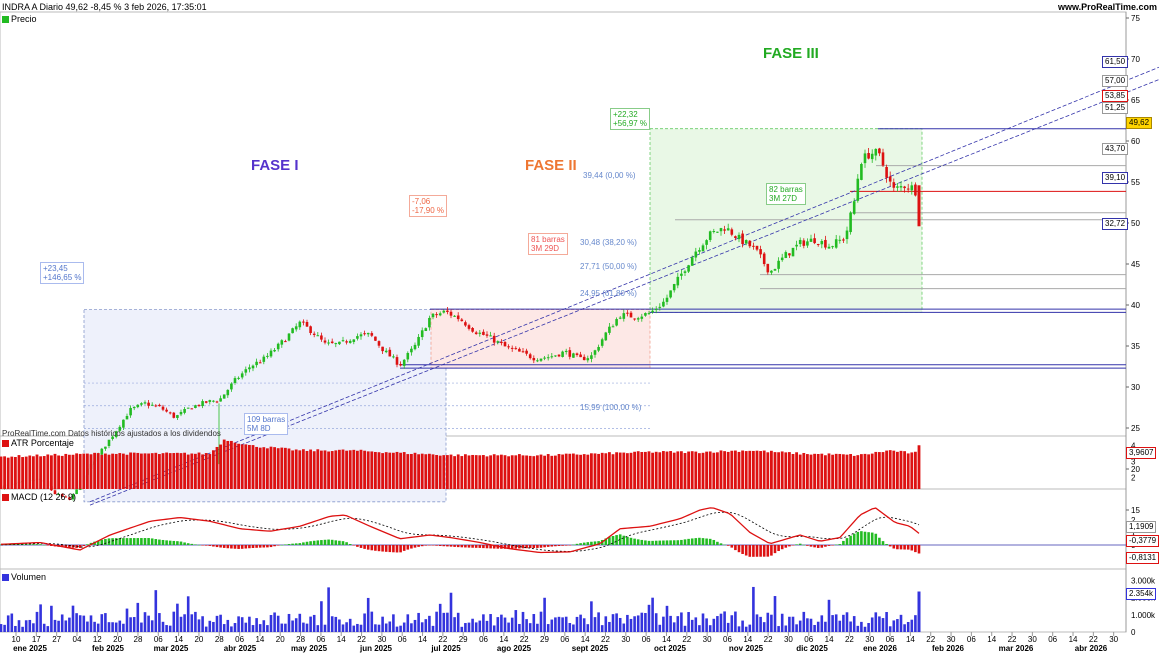 This screenshot has height=654, width=1159. I want to click on x-day-label: 30, so click(869, 639).